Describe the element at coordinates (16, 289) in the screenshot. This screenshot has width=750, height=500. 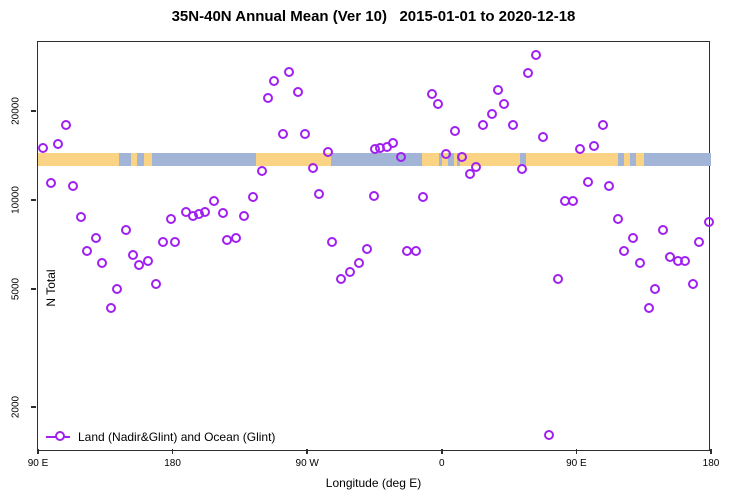
I see `y-tick-label: 5000` at that location.